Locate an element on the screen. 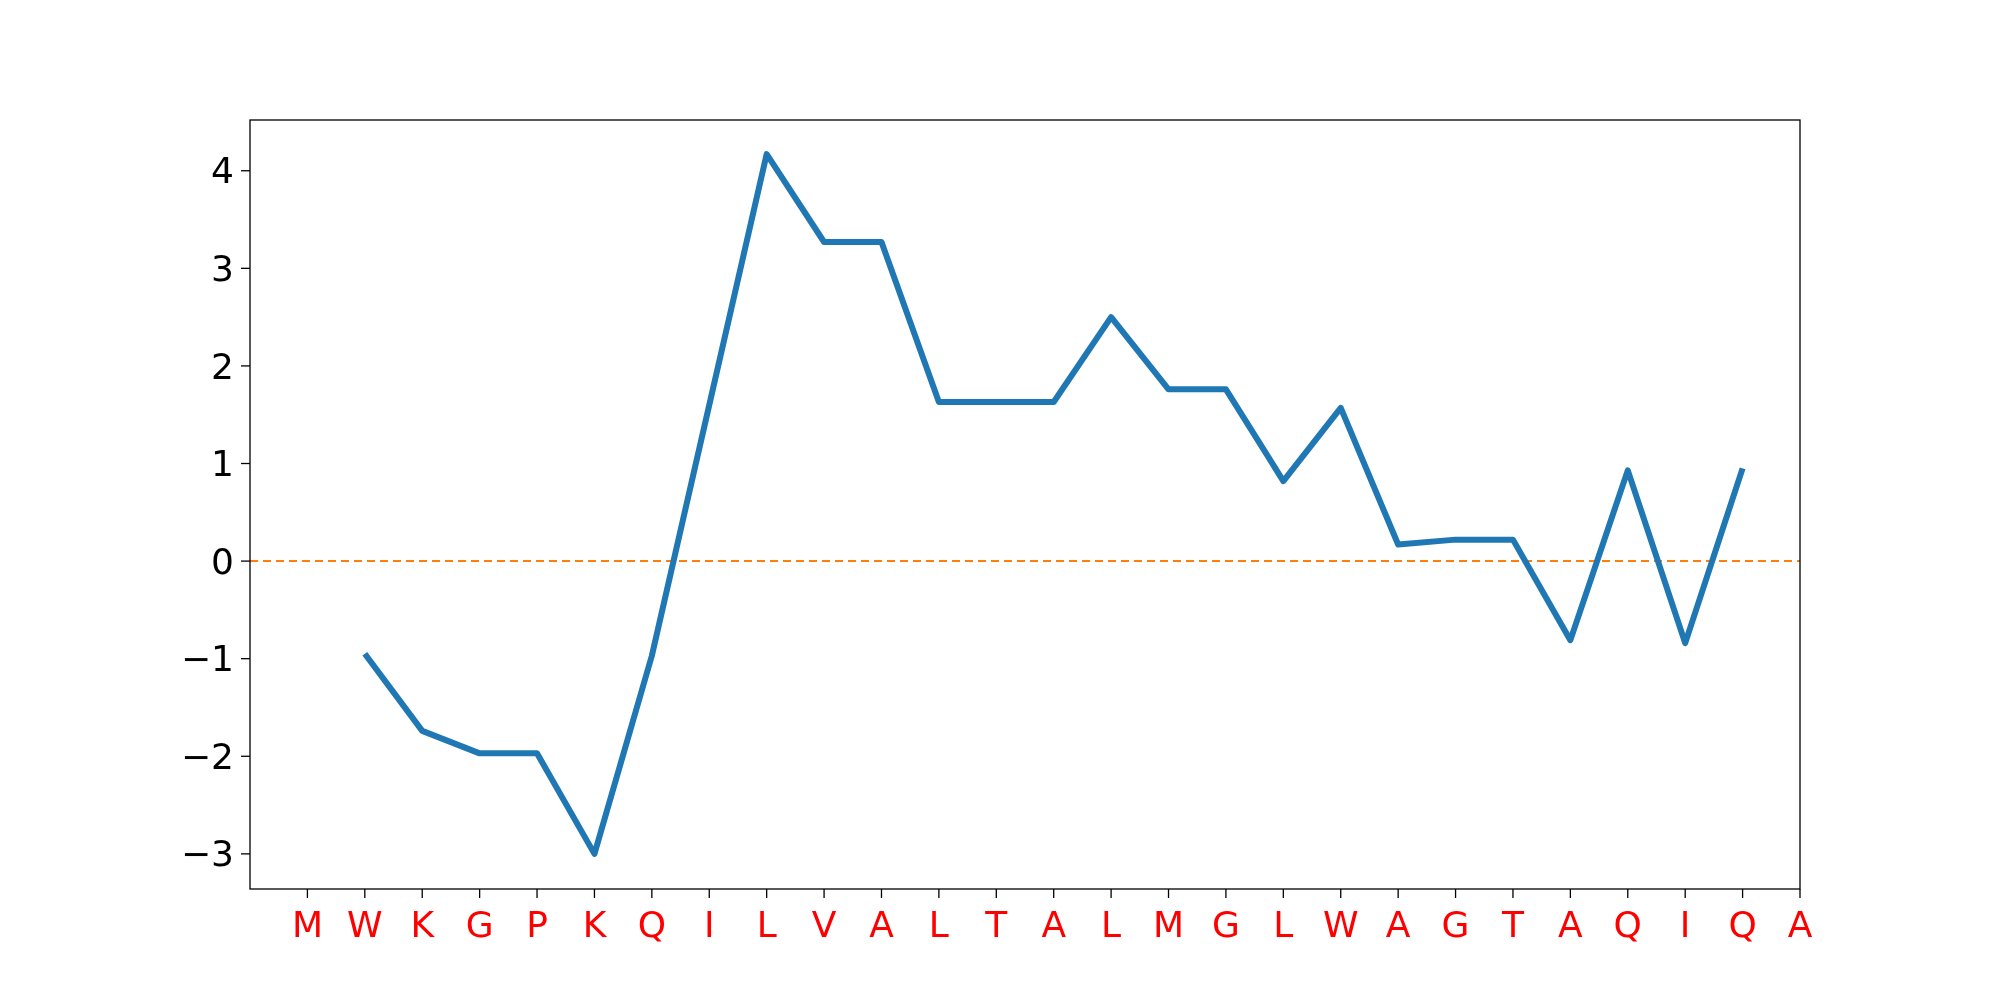 The width and height of the screenshot is (2000, 1000). x-tick-label: V is located at coordinates (824, 924).